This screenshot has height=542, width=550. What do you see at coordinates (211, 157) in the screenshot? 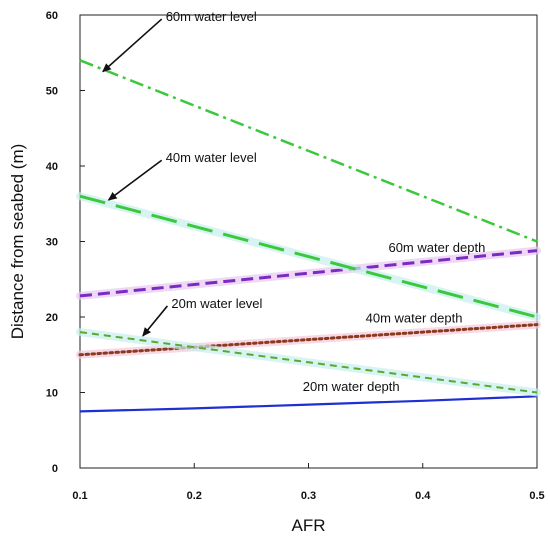
I see `label-40m-water-level: 40m water level` at bounding box center [211, 157].